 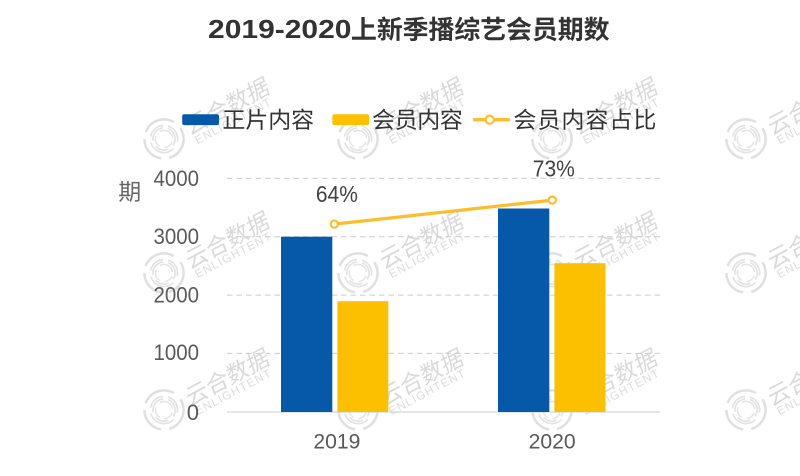 What do you see at coordinates (280, 29) in the screenshot?
I see `svg-text: 2019-2020` at bounding box center [280, 29].